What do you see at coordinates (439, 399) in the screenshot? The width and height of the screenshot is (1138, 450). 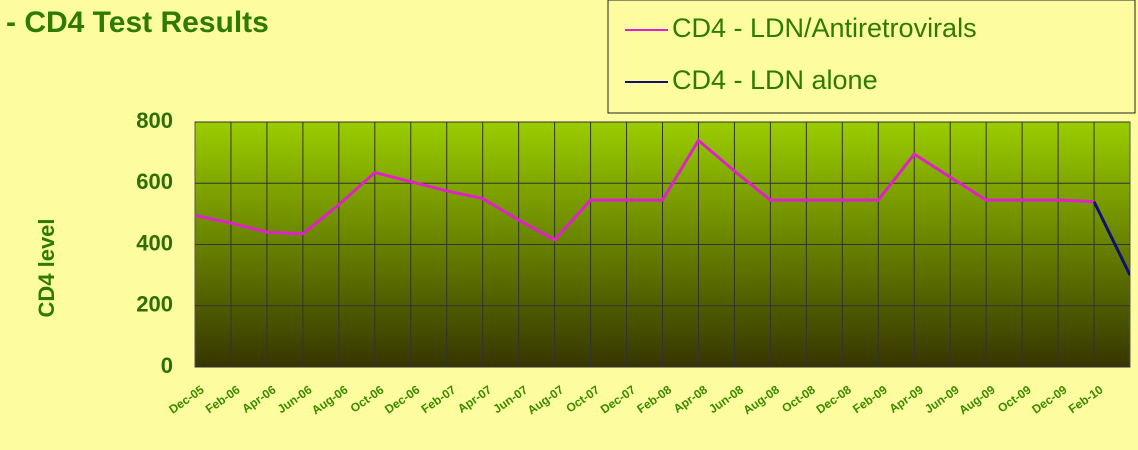 I see `x-tick-label: Feb-07` at bounding box center [439, 399].